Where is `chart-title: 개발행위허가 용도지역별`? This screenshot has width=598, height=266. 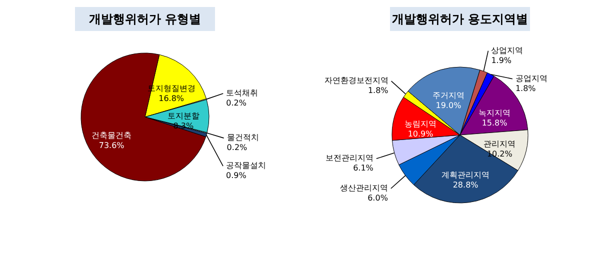
chart-title: 개발행위허가 용도지역별 is located at coordinates (460, 19).